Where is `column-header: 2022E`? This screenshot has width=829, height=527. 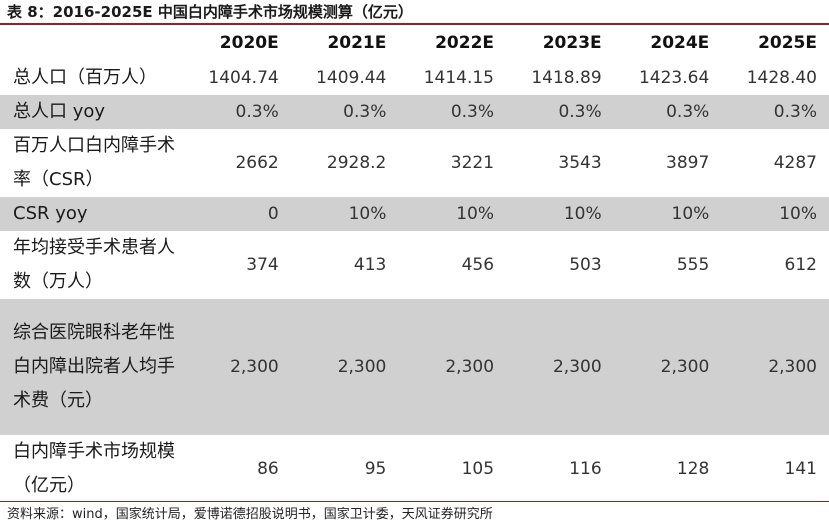
column-header: 2022E is located at coordinates (465, 43).